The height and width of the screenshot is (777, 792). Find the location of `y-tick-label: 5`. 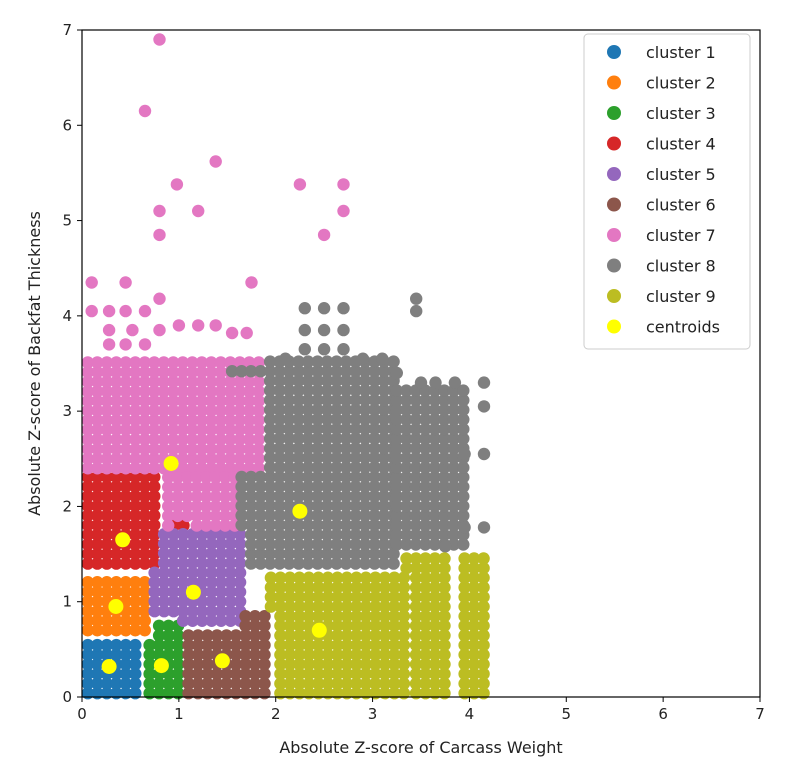

y-tick-label: 5 is located at coordinates (67, 221).